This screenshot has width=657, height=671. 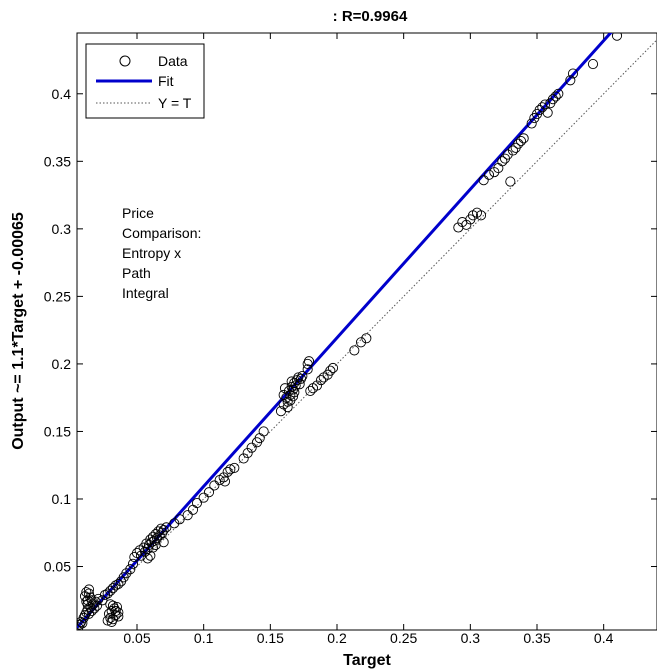 What do you see at coordinates (161, 233) in the screenshot?
I see `annotation-line: Comparison:` at bounding box center [161, 233].